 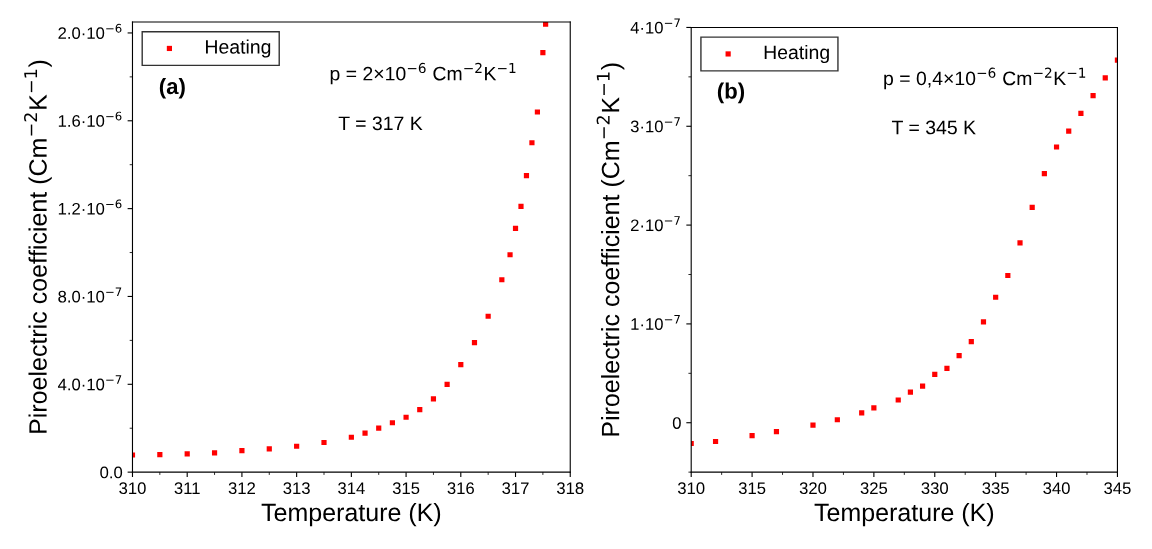 I want to click on annotation: p = 2×10$^{−6}$ Cm$^{−2}$K$^{−1}$, so click(x=423, y=73).